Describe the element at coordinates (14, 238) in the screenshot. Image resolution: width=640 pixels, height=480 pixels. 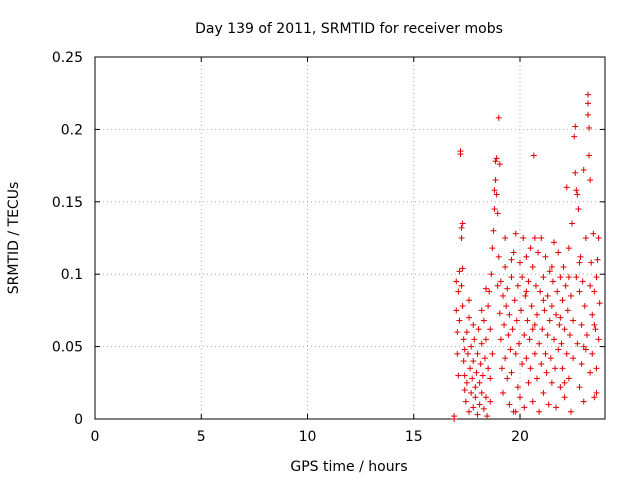
I see `y-axis-title: SRMTID / TECUs` at that location.